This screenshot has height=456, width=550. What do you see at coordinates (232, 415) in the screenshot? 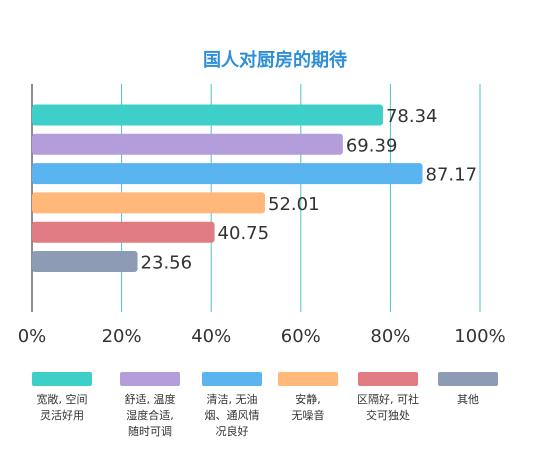
I see `legend-label: 清洁, 无油 烟、通风情 况良好` at bounding box center [232, 415].